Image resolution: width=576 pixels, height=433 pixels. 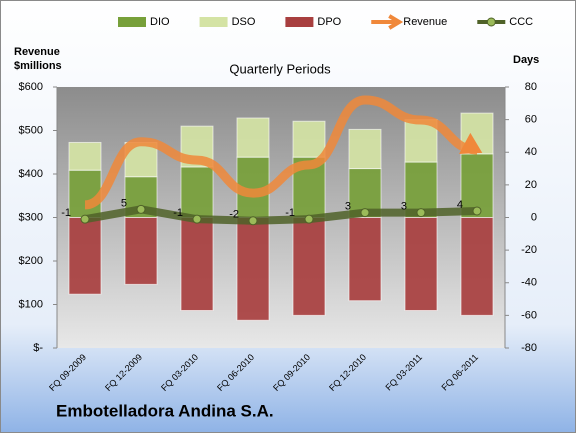 I want to click on y2-tick-label: -60, so click(x=529, y=315).